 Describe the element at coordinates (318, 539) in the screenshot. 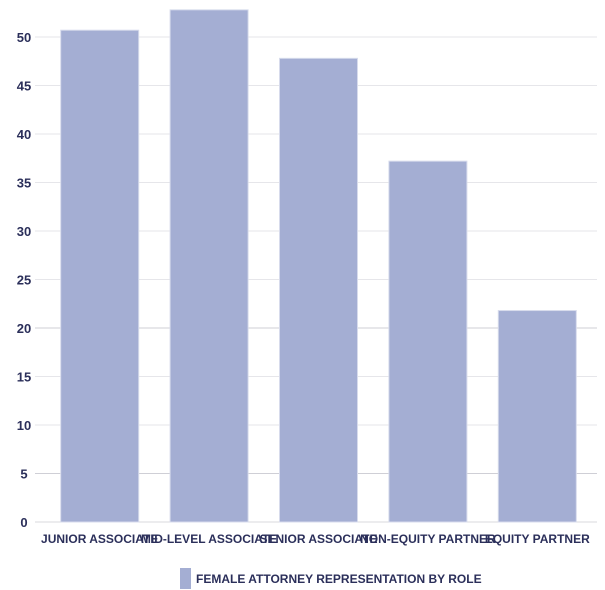

I see `x-category-label: SENIOR ASSOCIATE` at that location.